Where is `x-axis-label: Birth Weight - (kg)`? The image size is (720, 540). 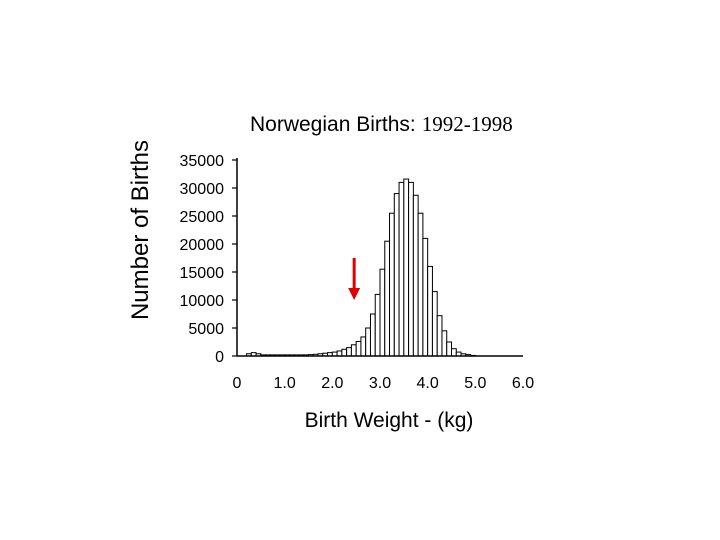
x-axis-label: Birth Weight - (kg) is located at coordinates (389, 420).